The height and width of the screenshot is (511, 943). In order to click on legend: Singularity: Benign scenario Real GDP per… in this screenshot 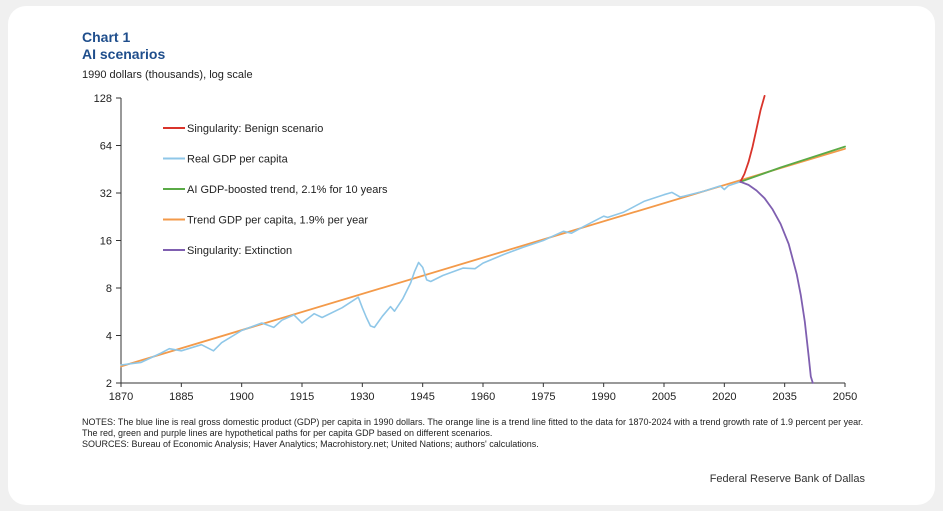, I will do `click(275, 190)`.